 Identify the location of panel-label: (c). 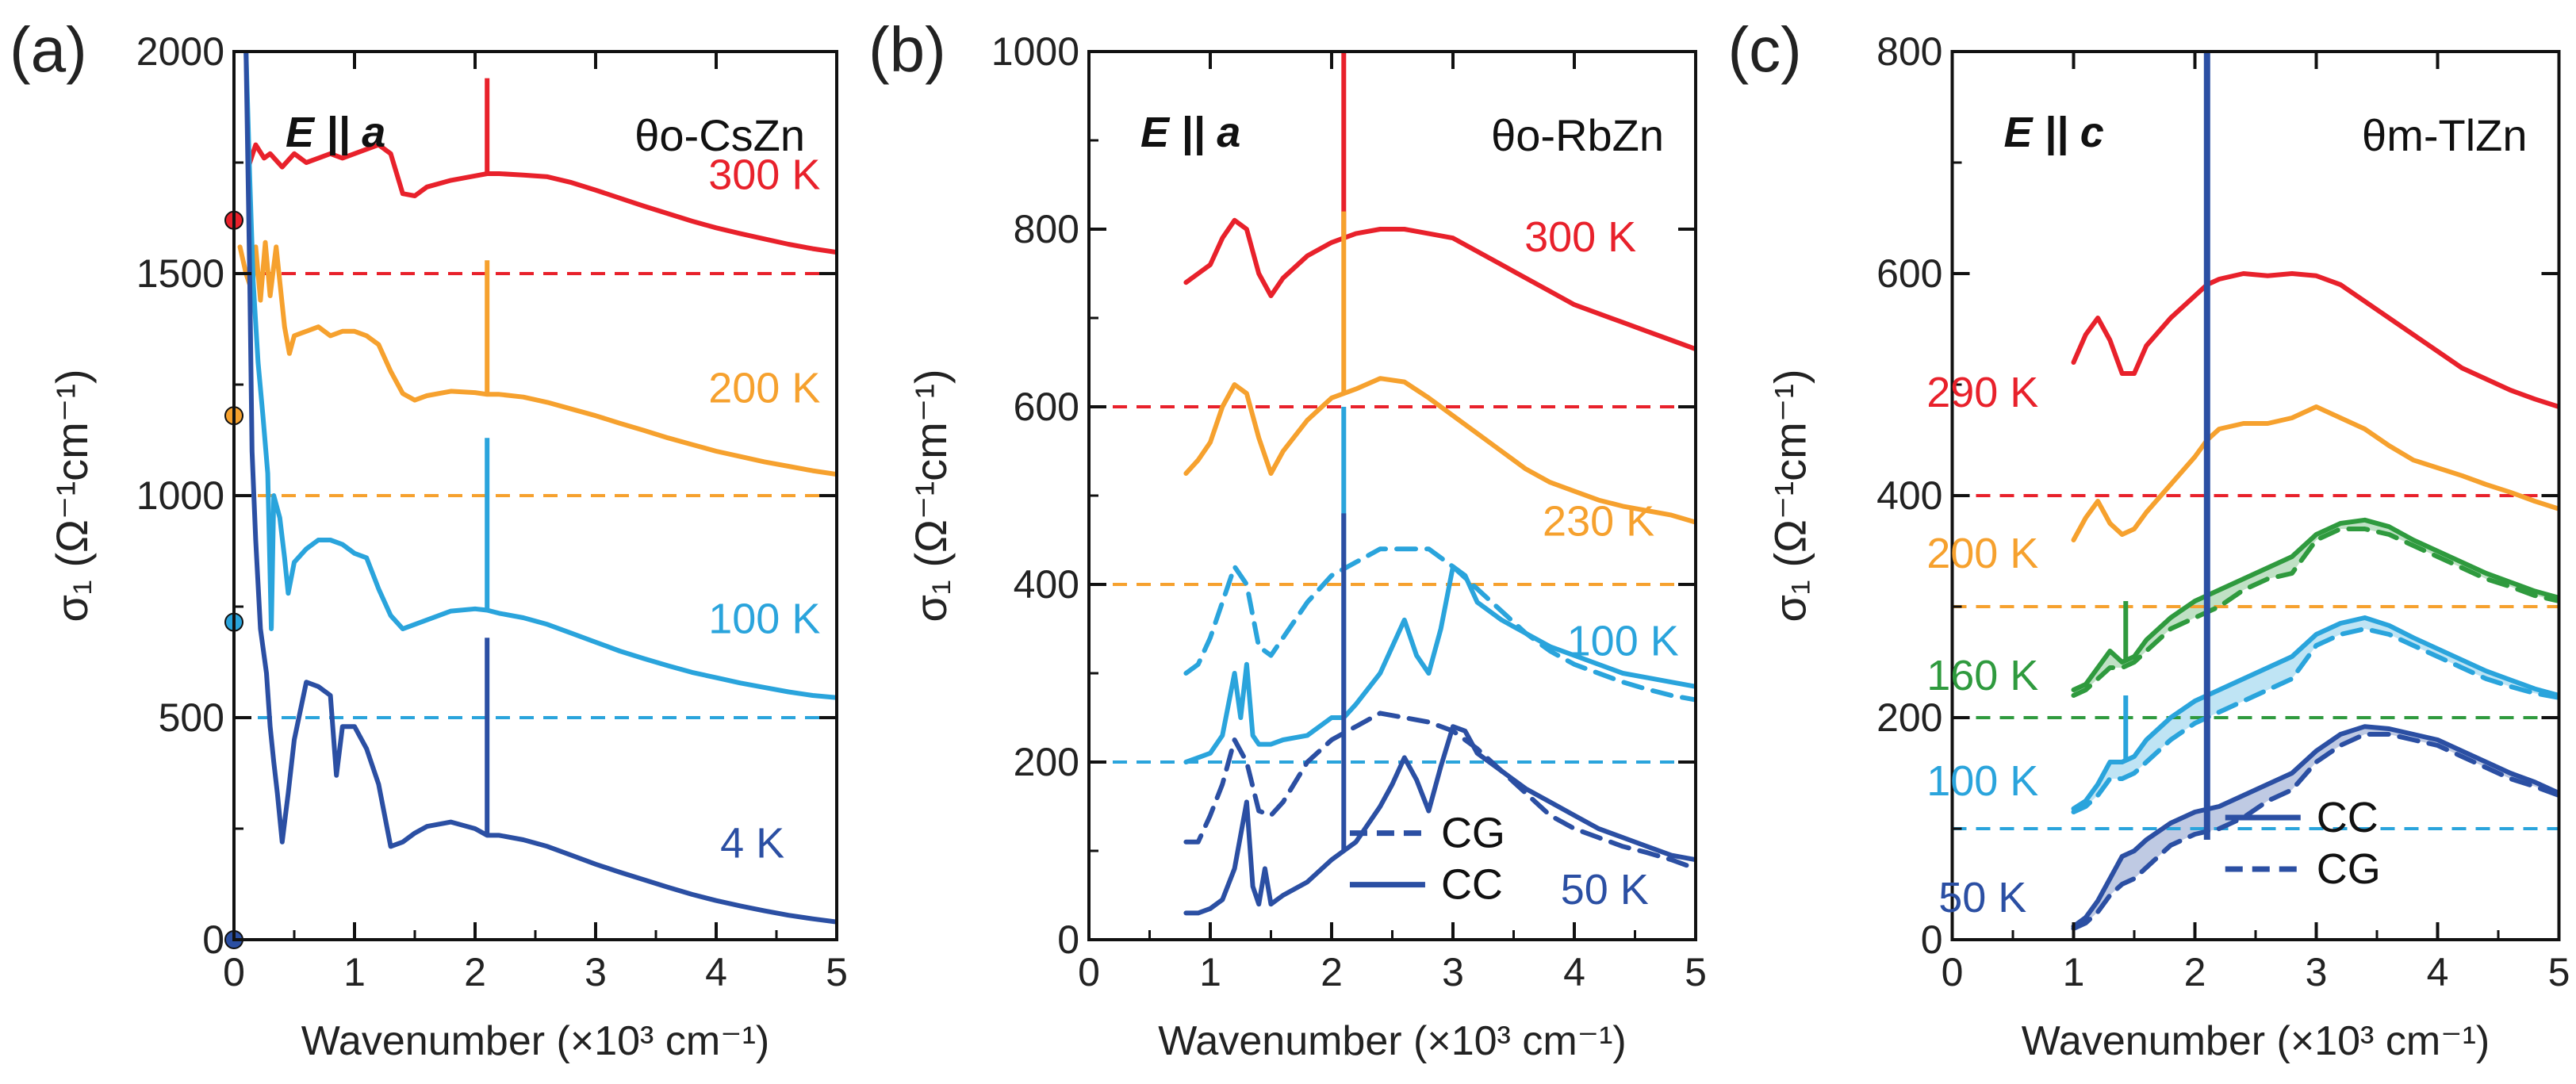
(1765, 50).